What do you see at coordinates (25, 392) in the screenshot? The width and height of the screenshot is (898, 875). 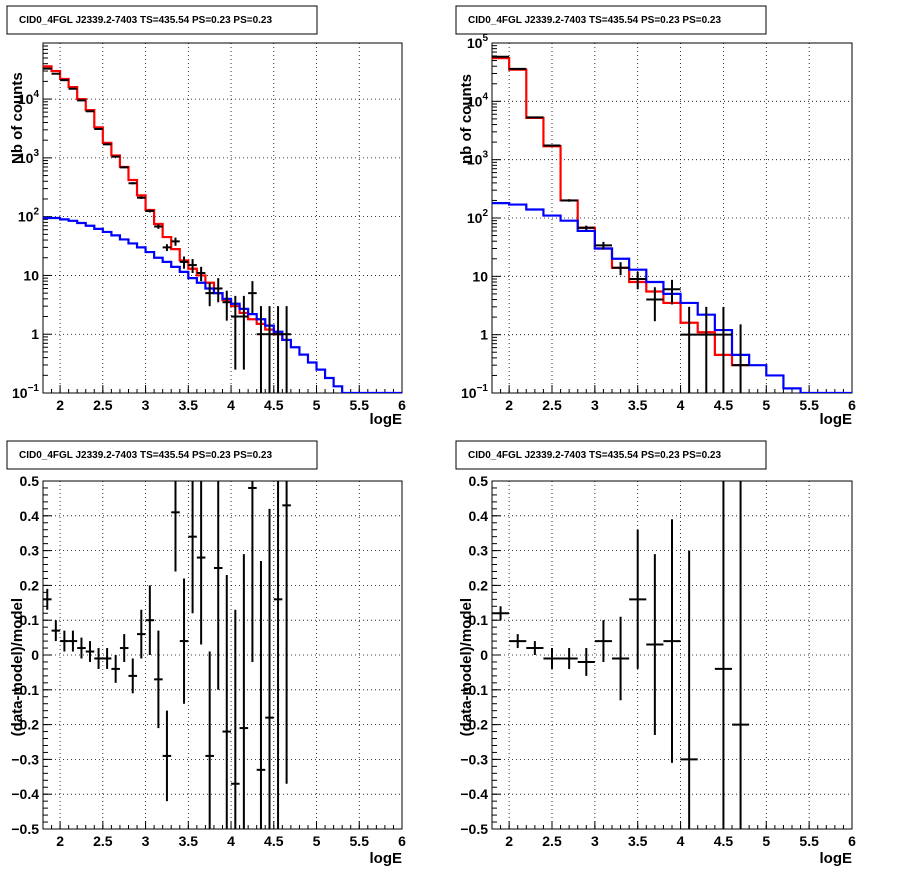 I see `y-tick-label: 10⁻¹` at bounding box center [25, 392].